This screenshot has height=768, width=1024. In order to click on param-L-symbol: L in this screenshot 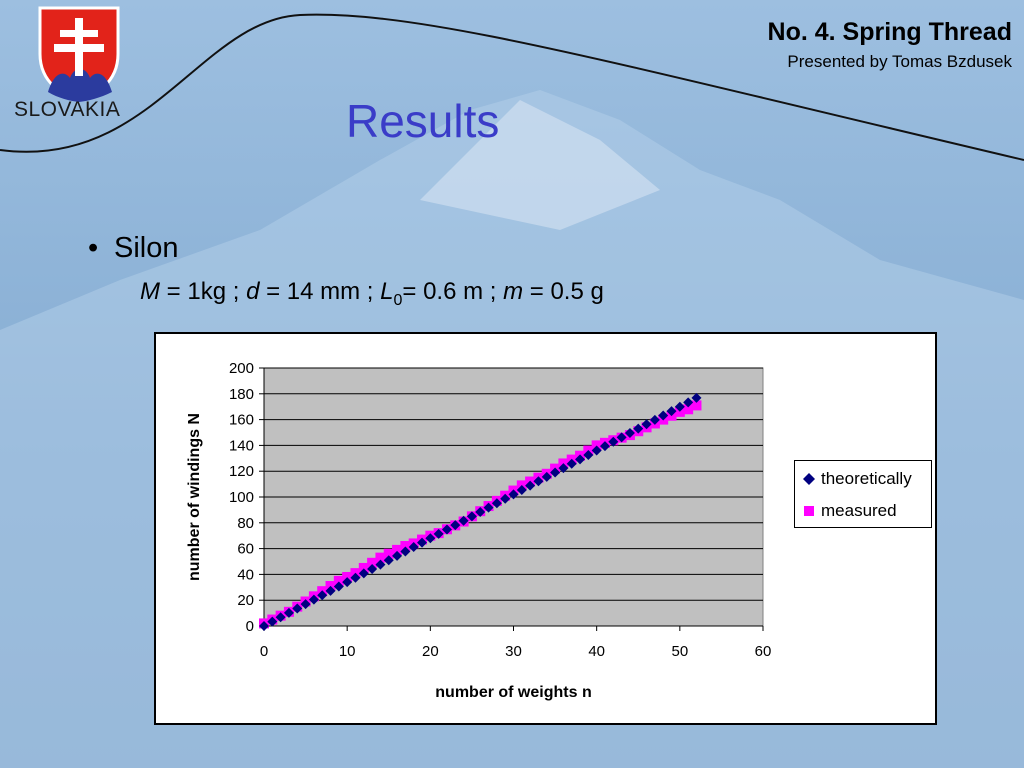, I will do `click(387, 291)`.